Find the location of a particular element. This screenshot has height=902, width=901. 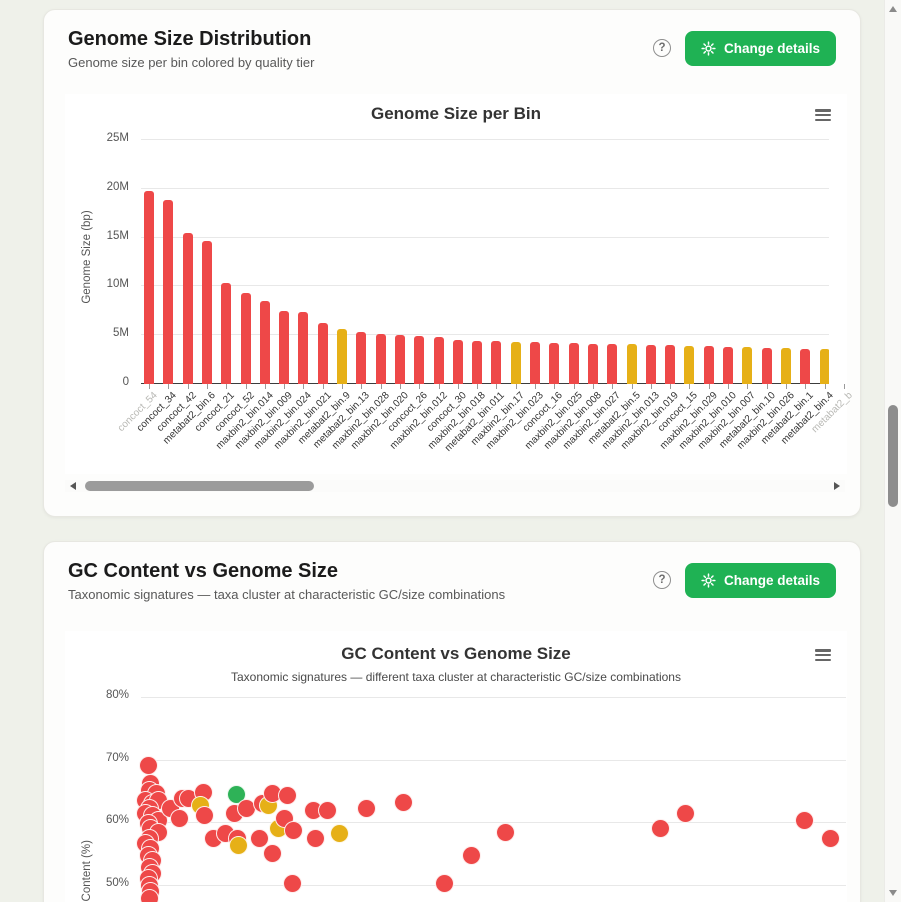

bar-maxbin2_bin.019 is located at coordinates (670, 364).